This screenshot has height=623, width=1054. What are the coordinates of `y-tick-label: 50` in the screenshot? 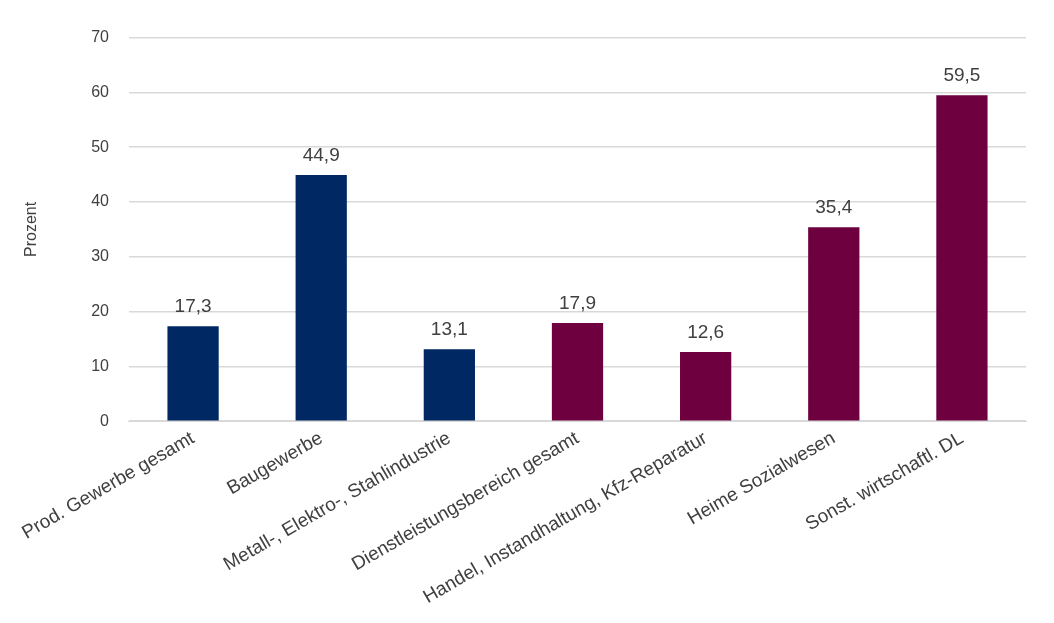 It's located at (100, 146).